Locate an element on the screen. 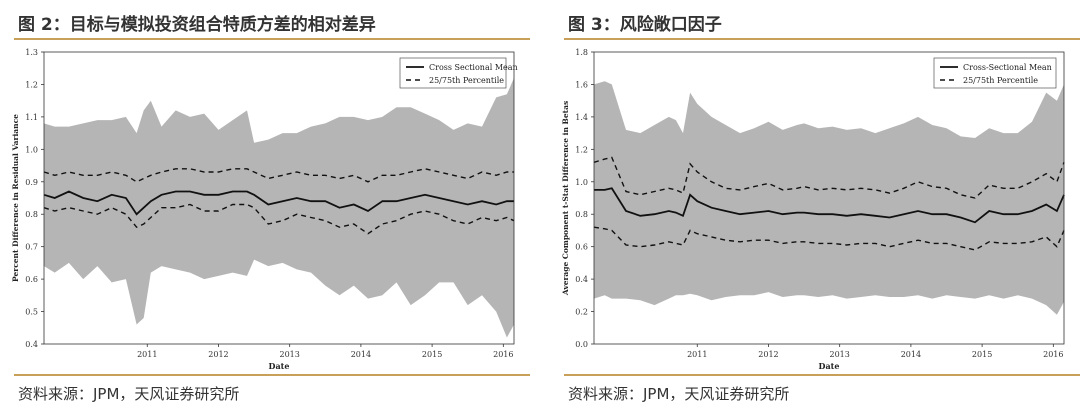  y-tick-label: 1.1 is located at coordinates (31, 117).